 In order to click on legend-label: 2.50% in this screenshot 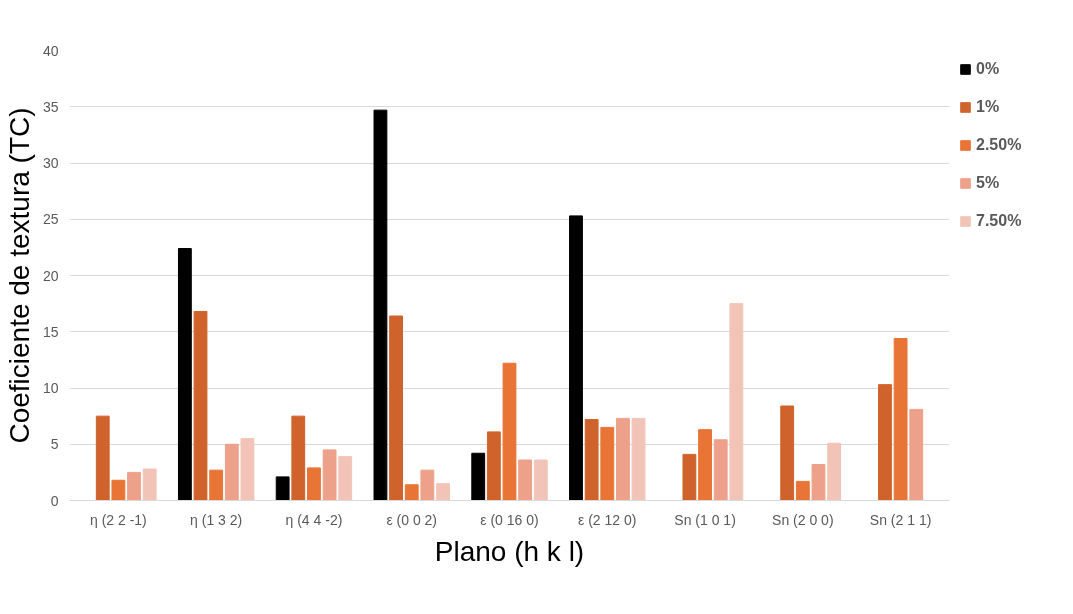, I will do `click(999, 145)`.